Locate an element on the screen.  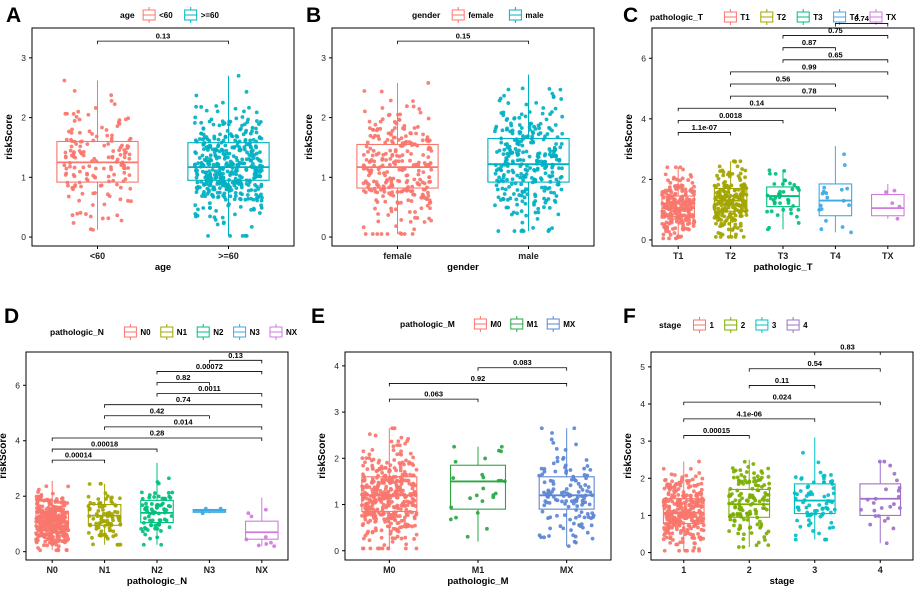
comparison-bracket: 0.13 is located at coordinates (236, 357).